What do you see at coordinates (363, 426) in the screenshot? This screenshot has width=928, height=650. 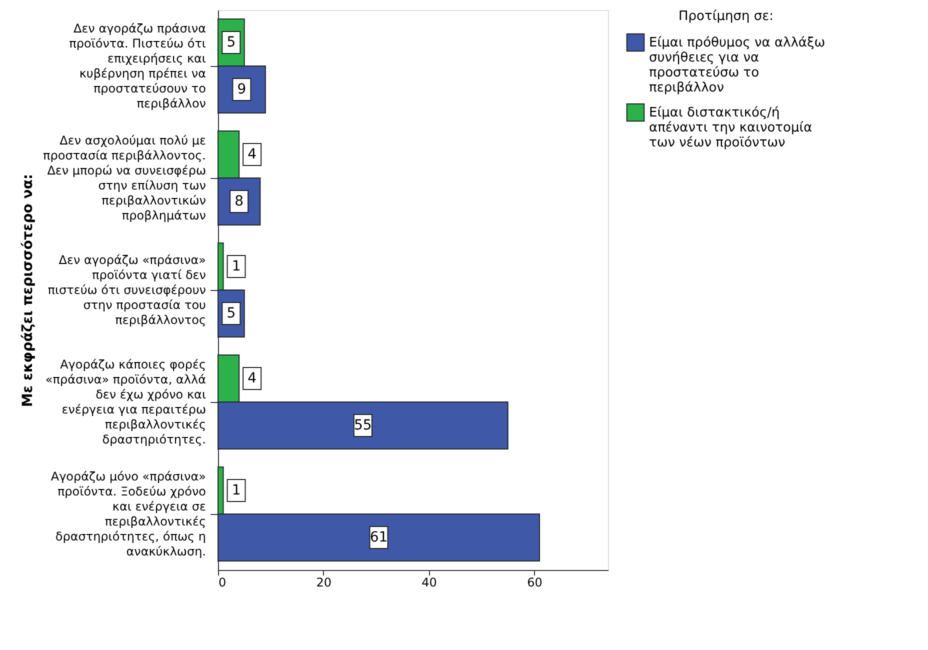 I see `data-label: 55` at bounding box center [363, 426].